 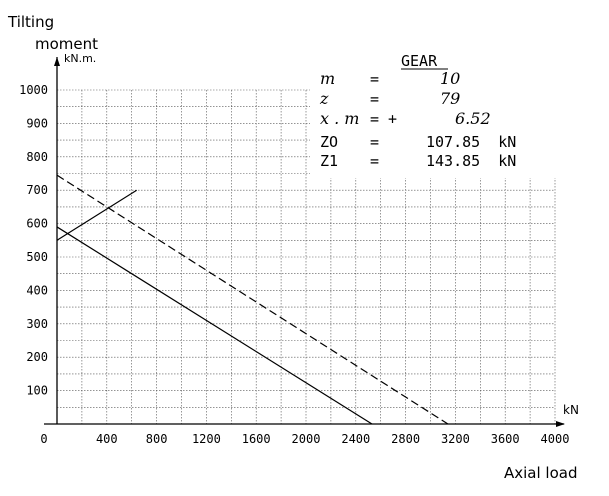 What do you see at coordinates (37, 224) in the screenshot?
I see `y-tick-label: 600` at bounding box center [37, 224].